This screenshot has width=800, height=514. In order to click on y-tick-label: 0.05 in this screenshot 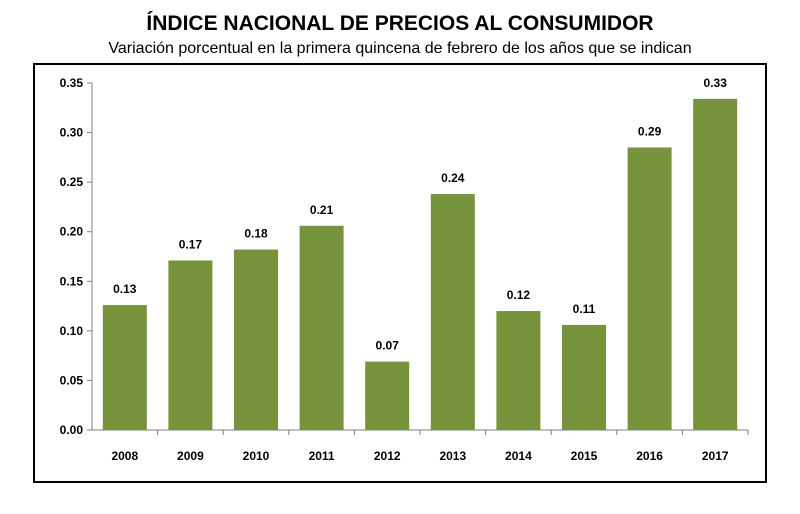, I will do `click(72, 380)`.